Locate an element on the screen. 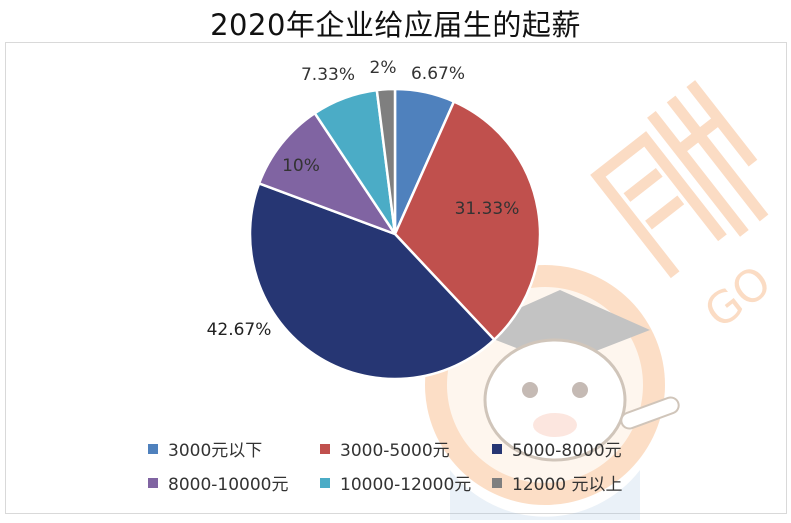 This screenshot has width=791, height=523. data-label: 7.33% is located at coordinates (328, 75).